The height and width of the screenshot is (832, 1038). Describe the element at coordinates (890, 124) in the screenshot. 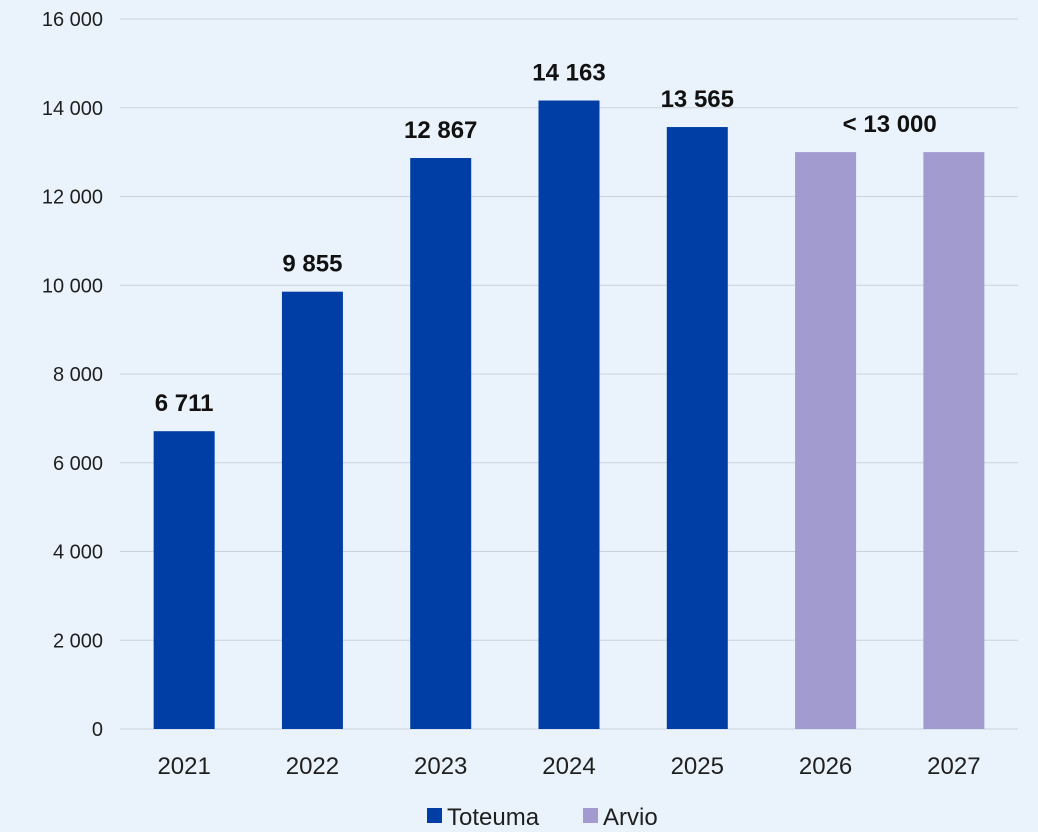

I see `data-label: < 13 000` at that location.